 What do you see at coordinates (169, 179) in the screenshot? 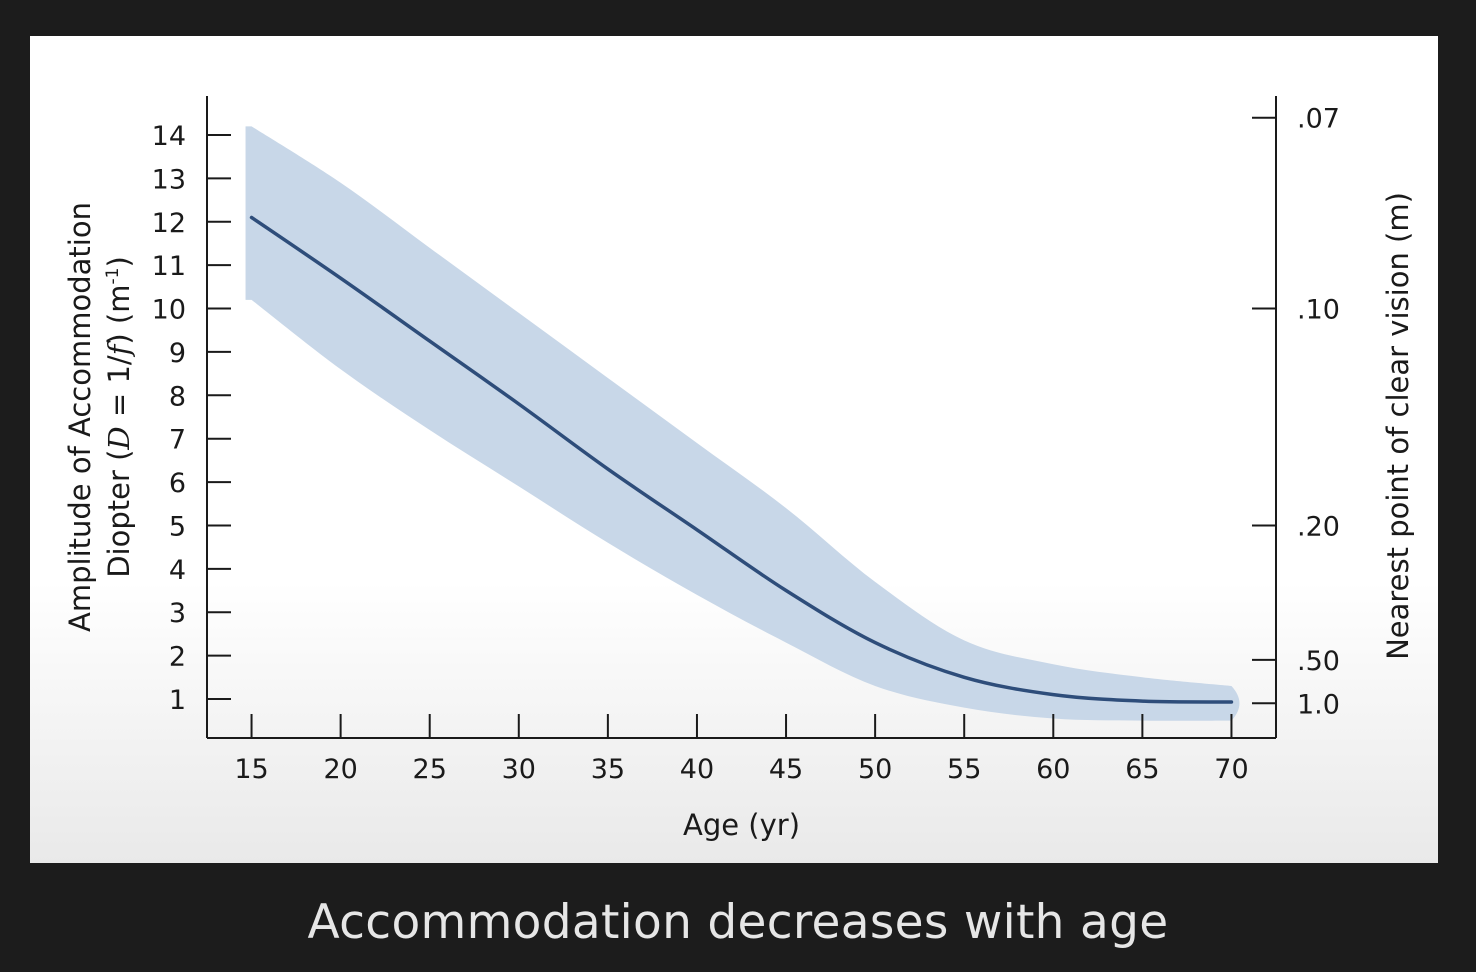
I see `y-tick-label: 13` at bounding box center [169, 179].